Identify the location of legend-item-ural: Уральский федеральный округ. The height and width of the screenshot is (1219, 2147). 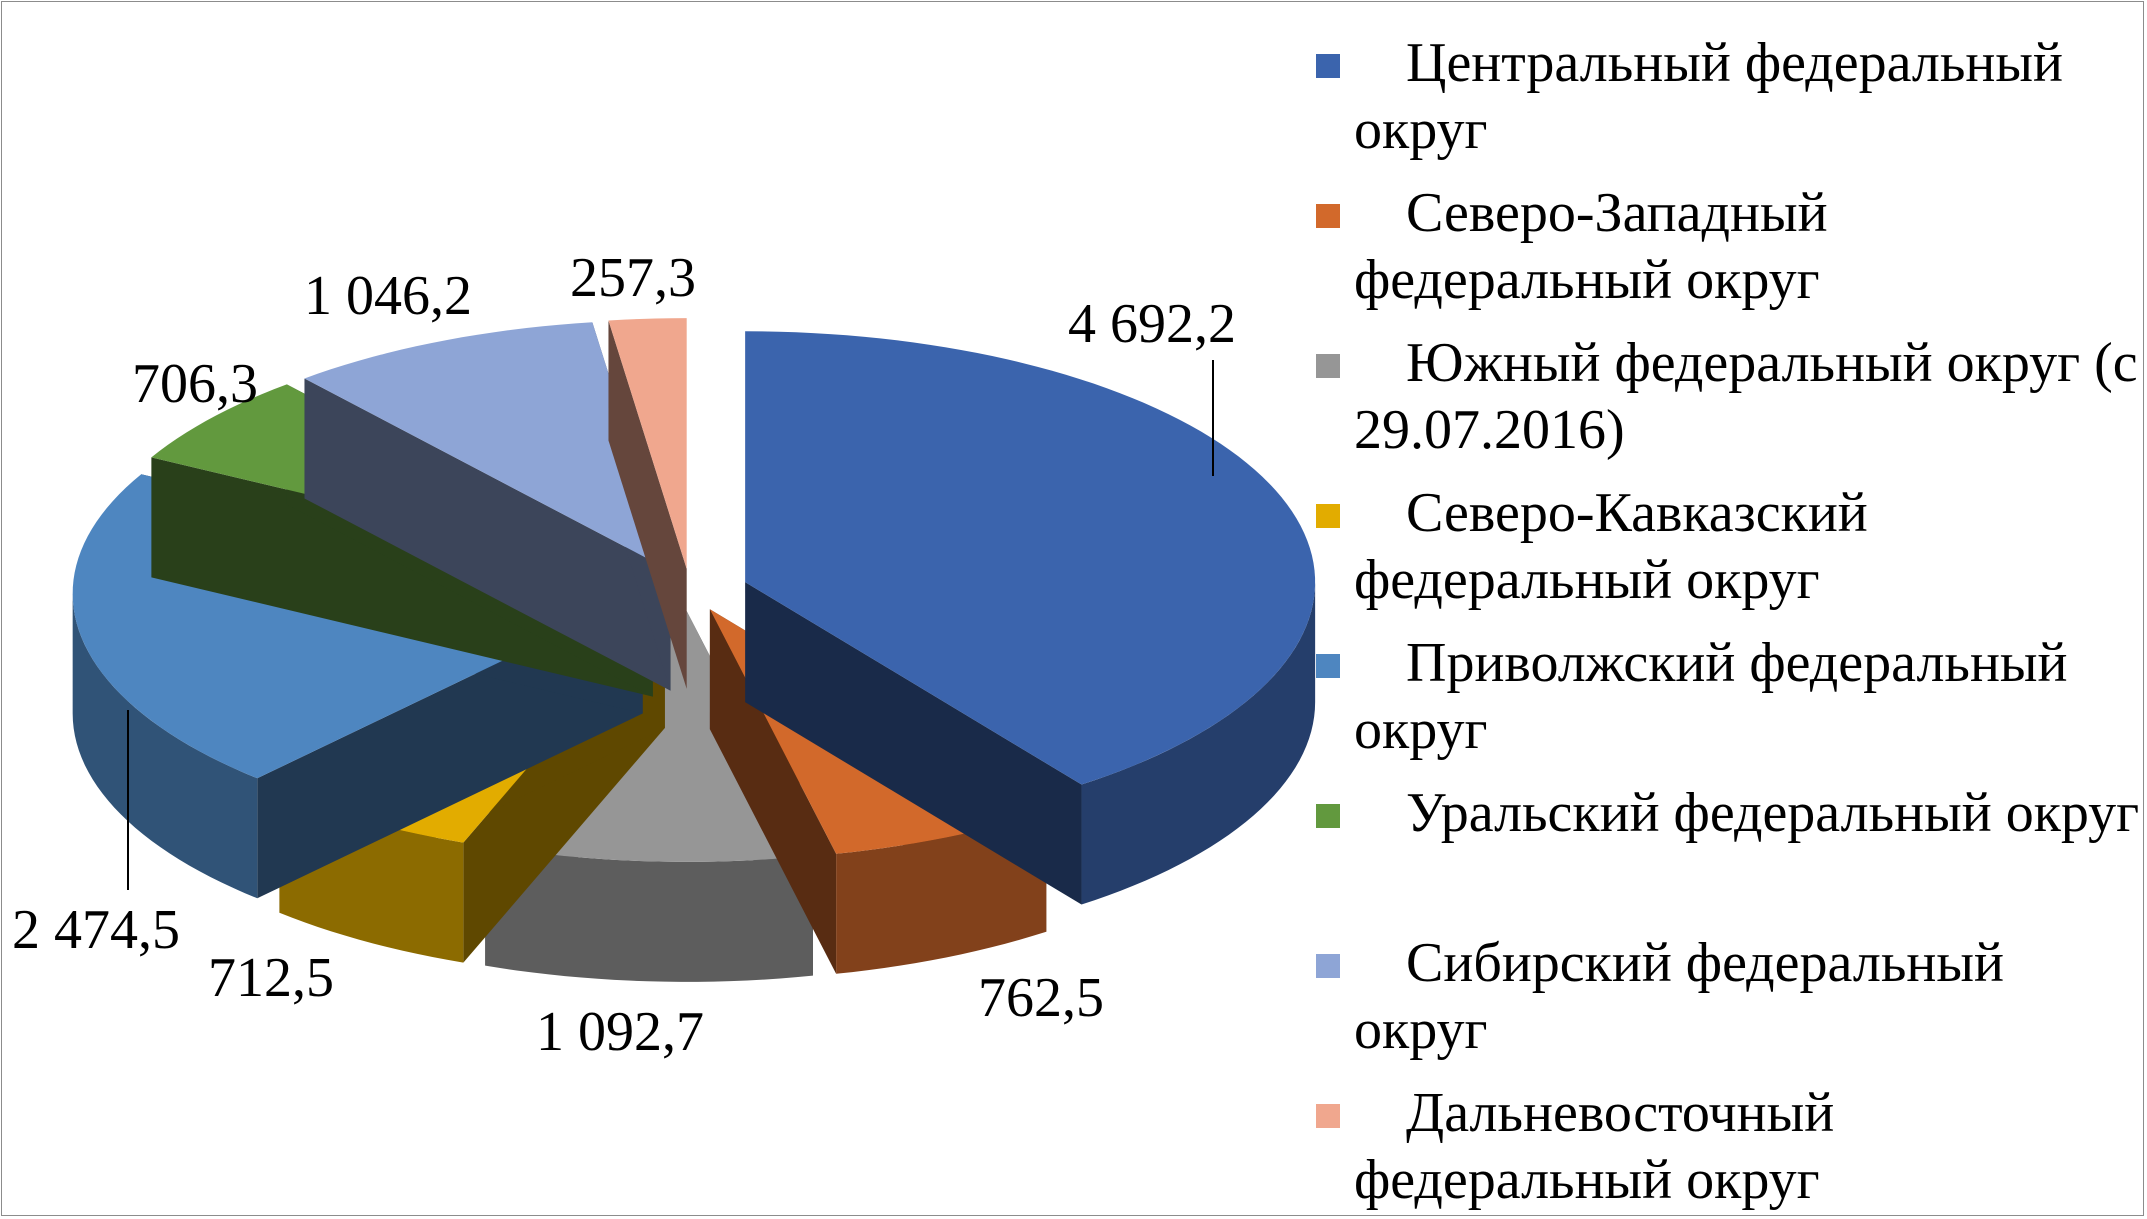
(1725, 813).